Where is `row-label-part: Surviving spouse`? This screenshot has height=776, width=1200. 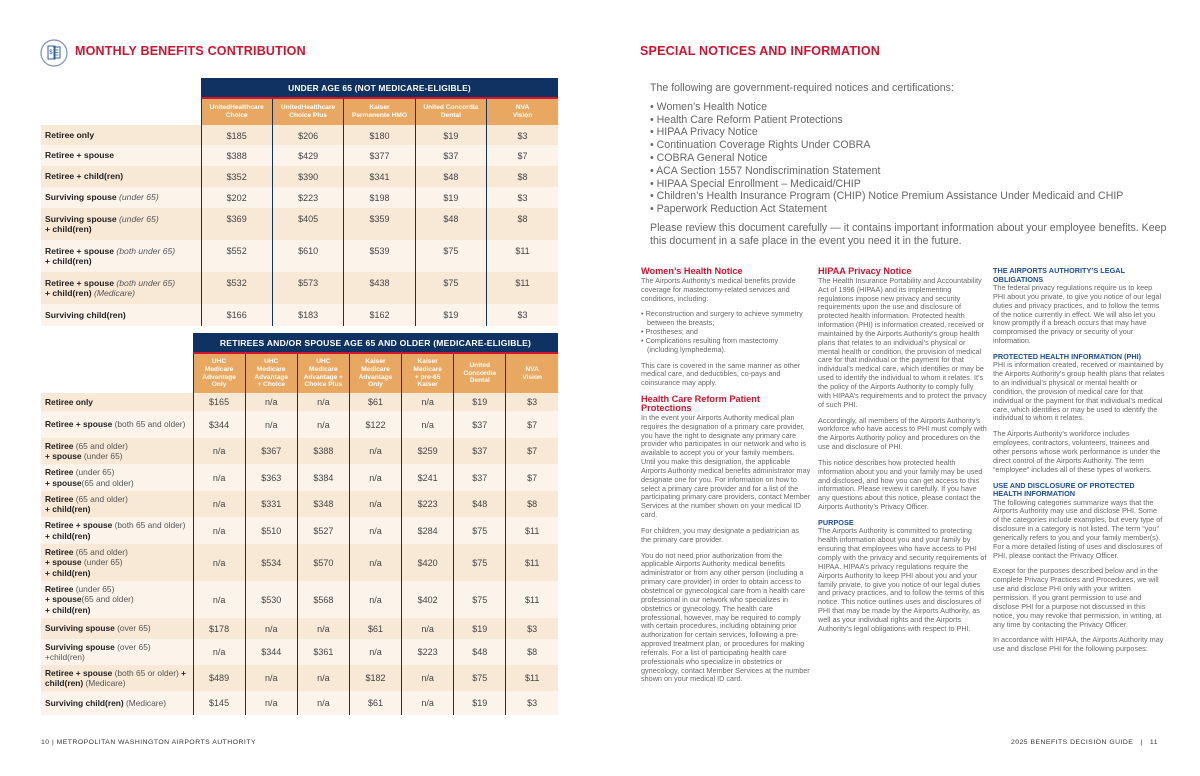
row-label-part: Surviving spouse is located at coordinates (81, 646).